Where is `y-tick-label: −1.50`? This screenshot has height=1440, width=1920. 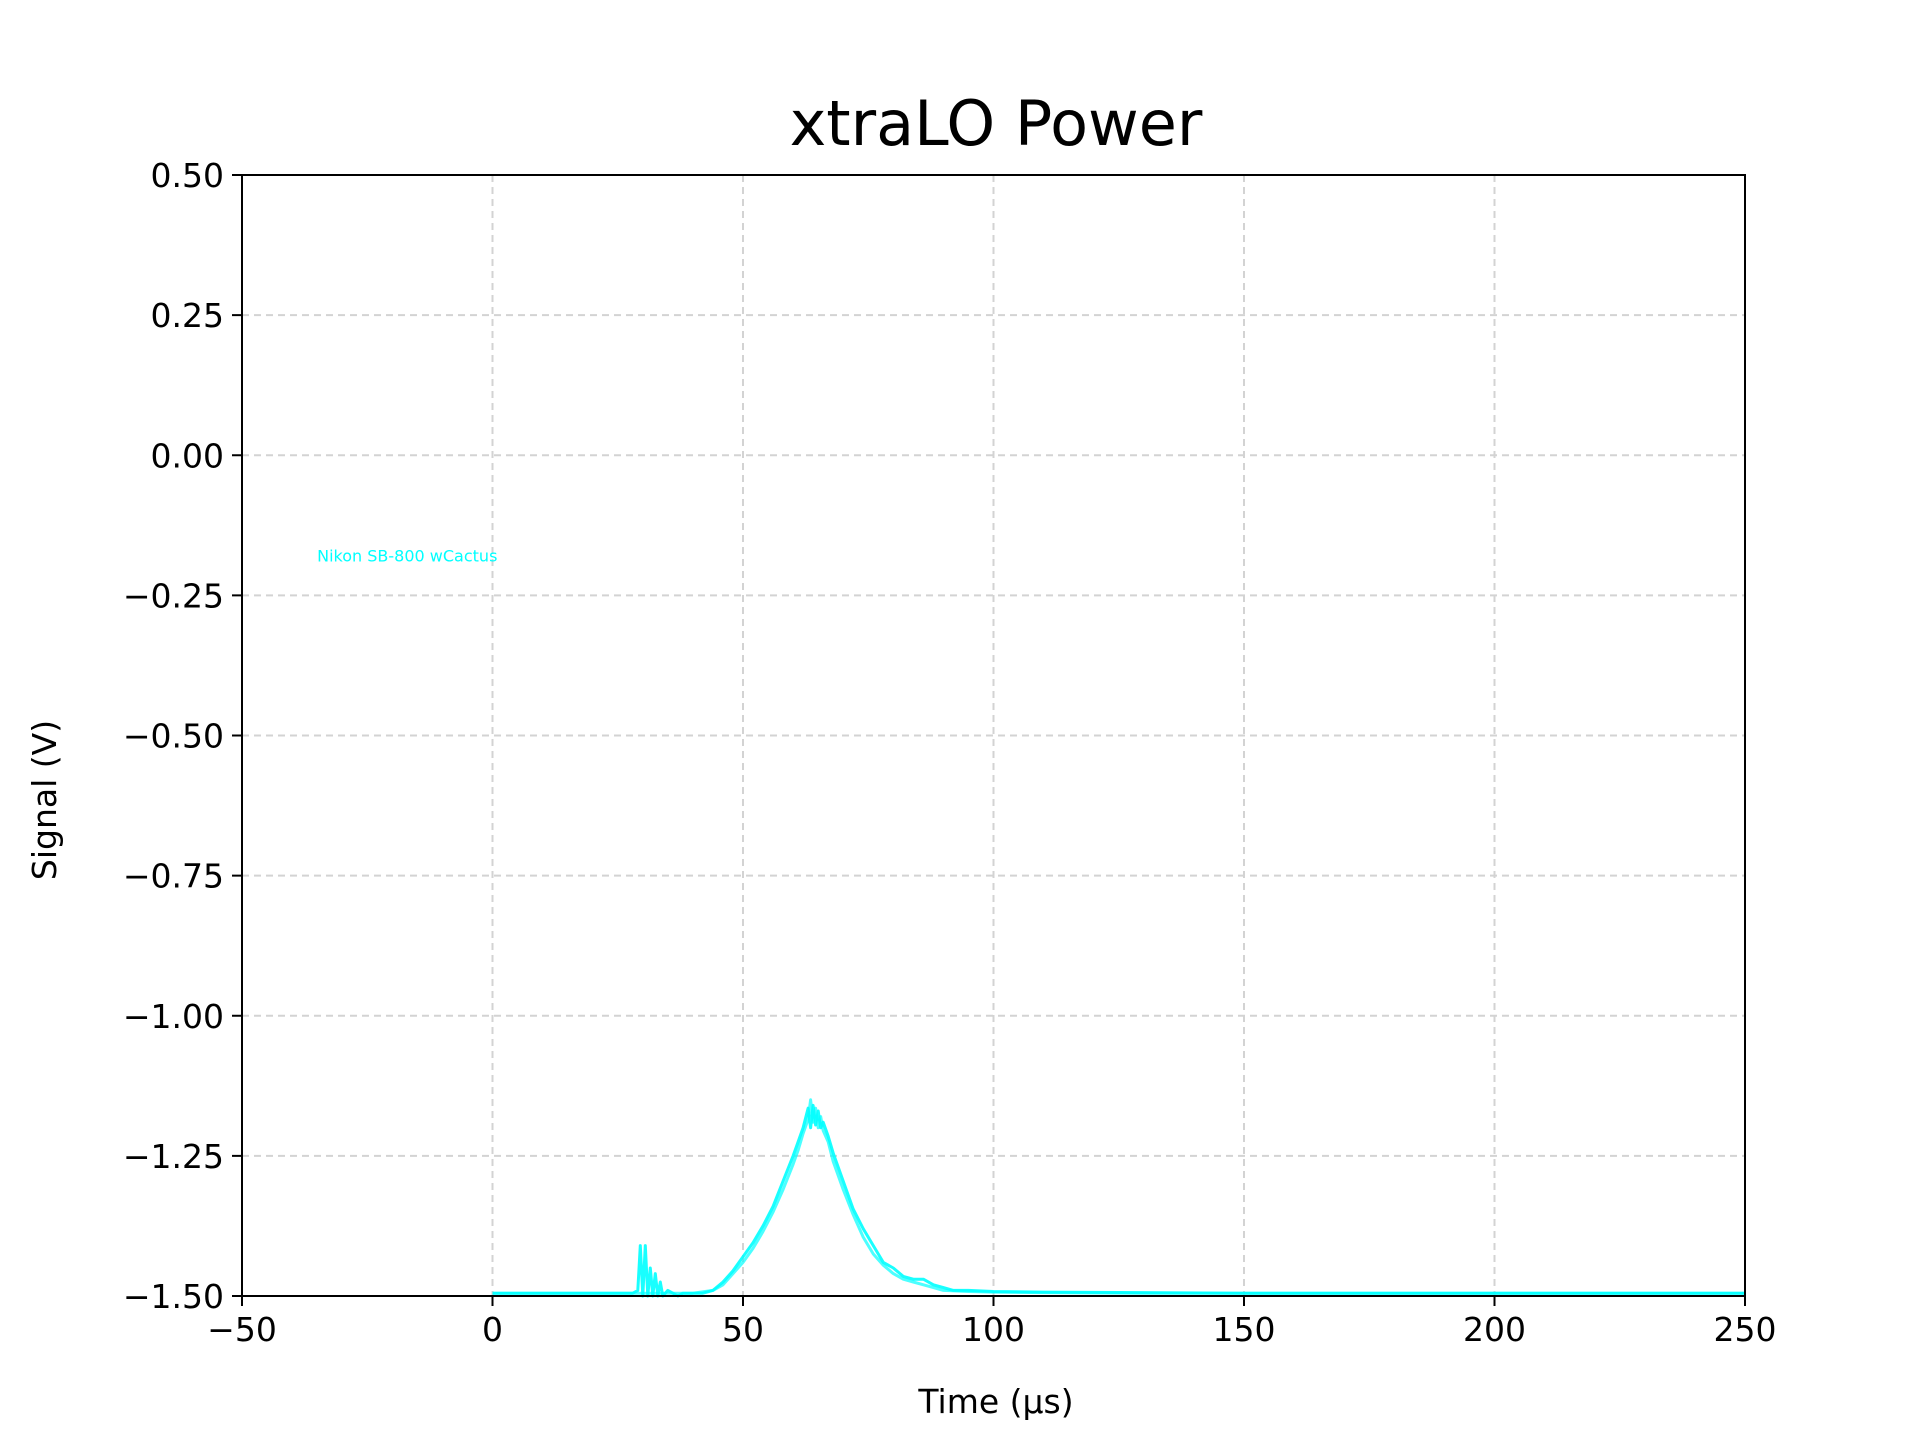
y-tick-label: −1.50 is located at coordinates (173, 1296).